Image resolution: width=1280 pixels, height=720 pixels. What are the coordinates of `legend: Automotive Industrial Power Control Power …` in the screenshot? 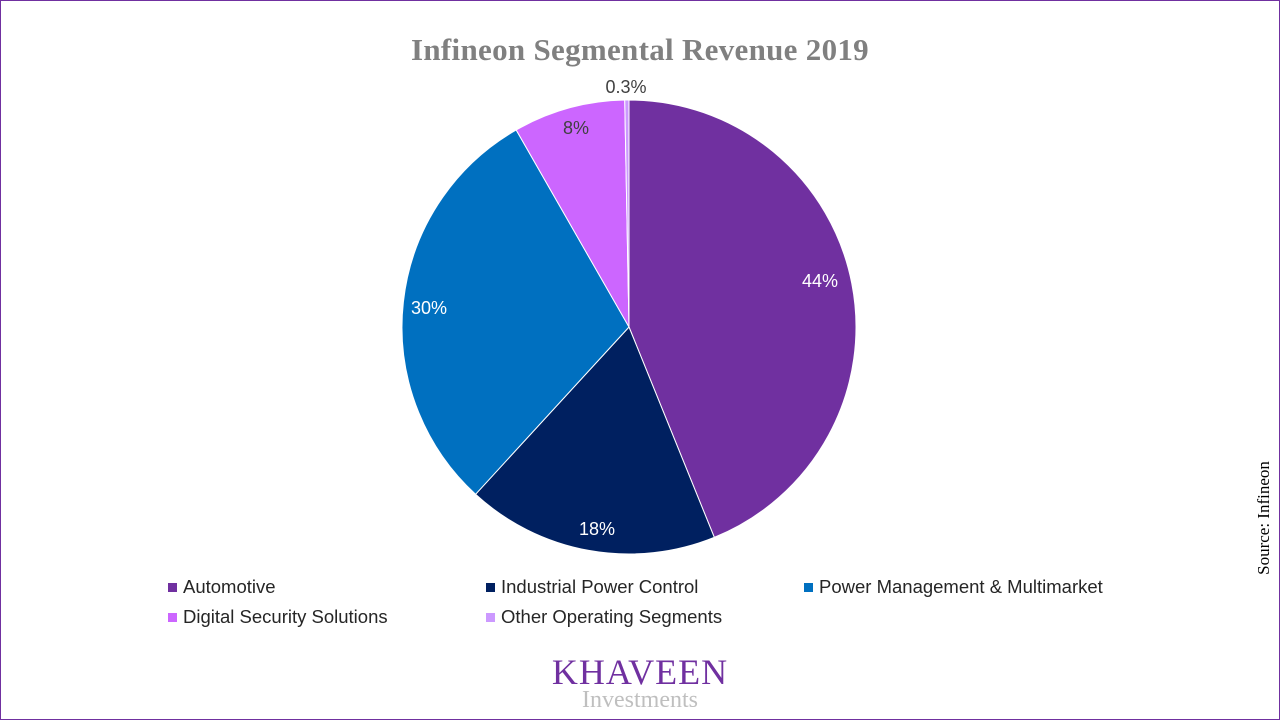 It's located at (668, 602).